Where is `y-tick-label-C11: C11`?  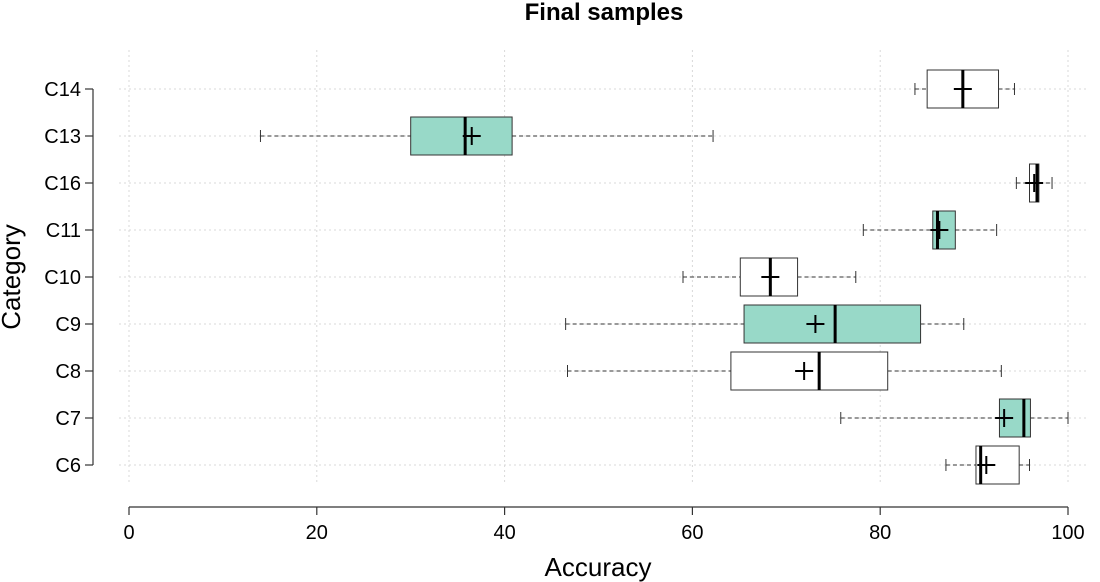 y-tick-label-C11: C11 is located at coordinates (63, 231).